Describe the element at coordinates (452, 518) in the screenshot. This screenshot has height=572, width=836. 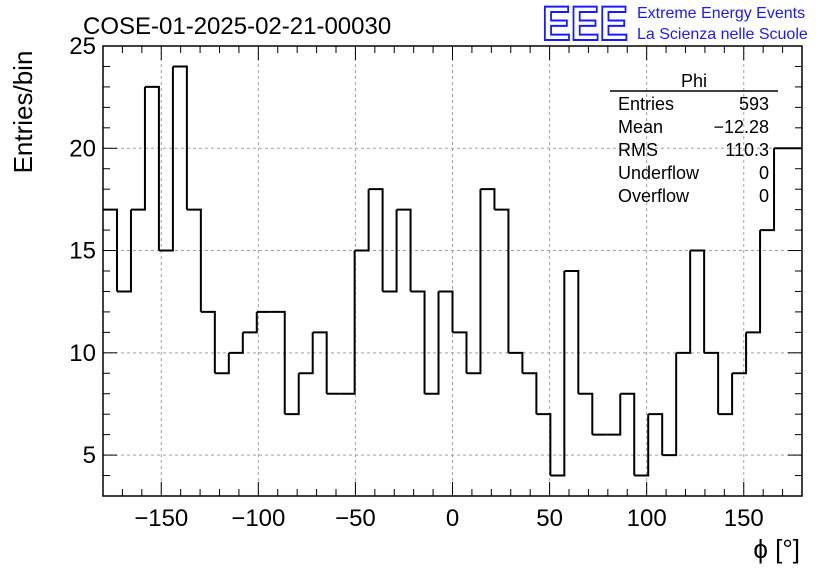
I see `x-tick-label: 0` at that location.